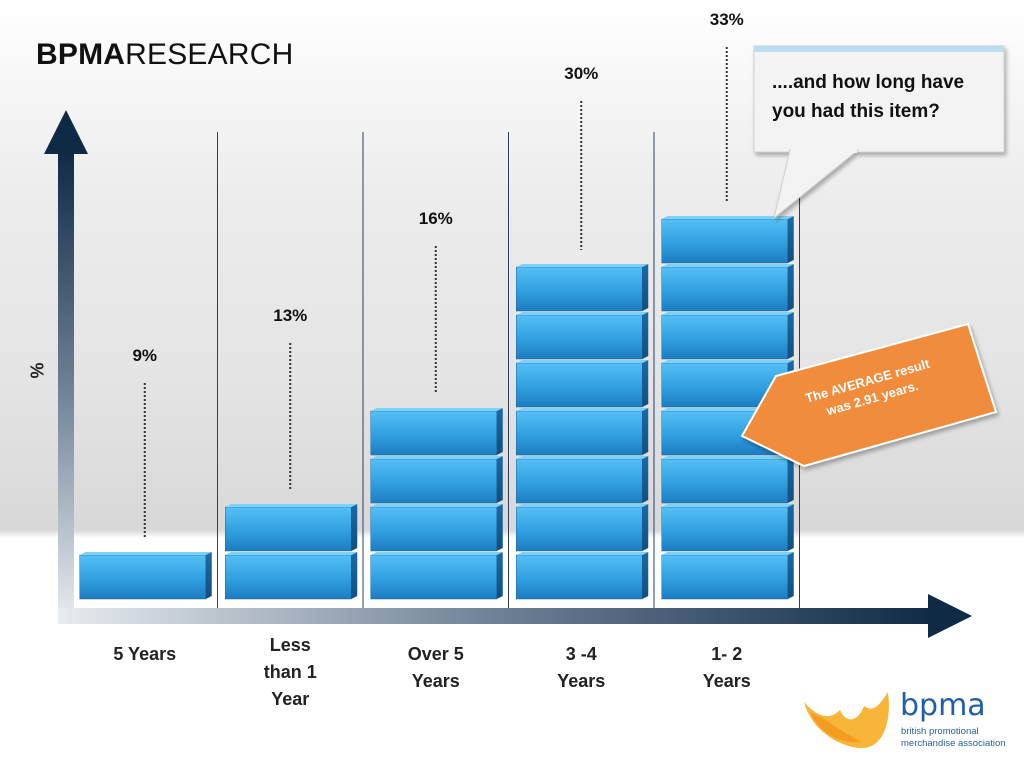 The height and width of the screenshot is (768, 1024). I want to click on category-label: Less than 1 Year, so click(290, 672).